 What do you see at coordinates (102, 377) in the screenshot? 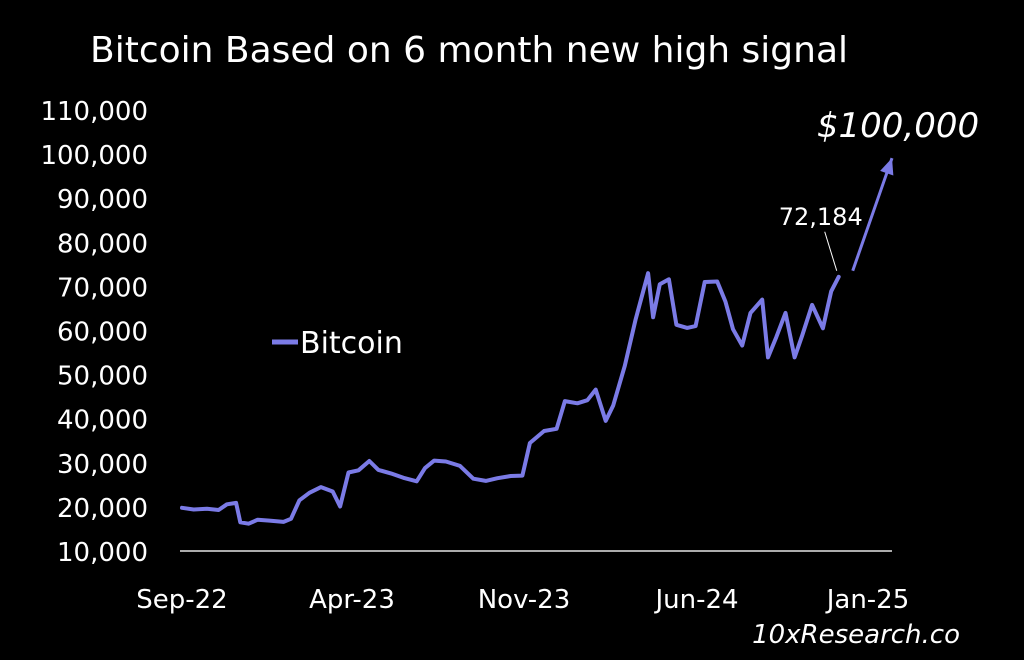
I see `y-tick-label: 50,000` at bounding box center [102, 377].